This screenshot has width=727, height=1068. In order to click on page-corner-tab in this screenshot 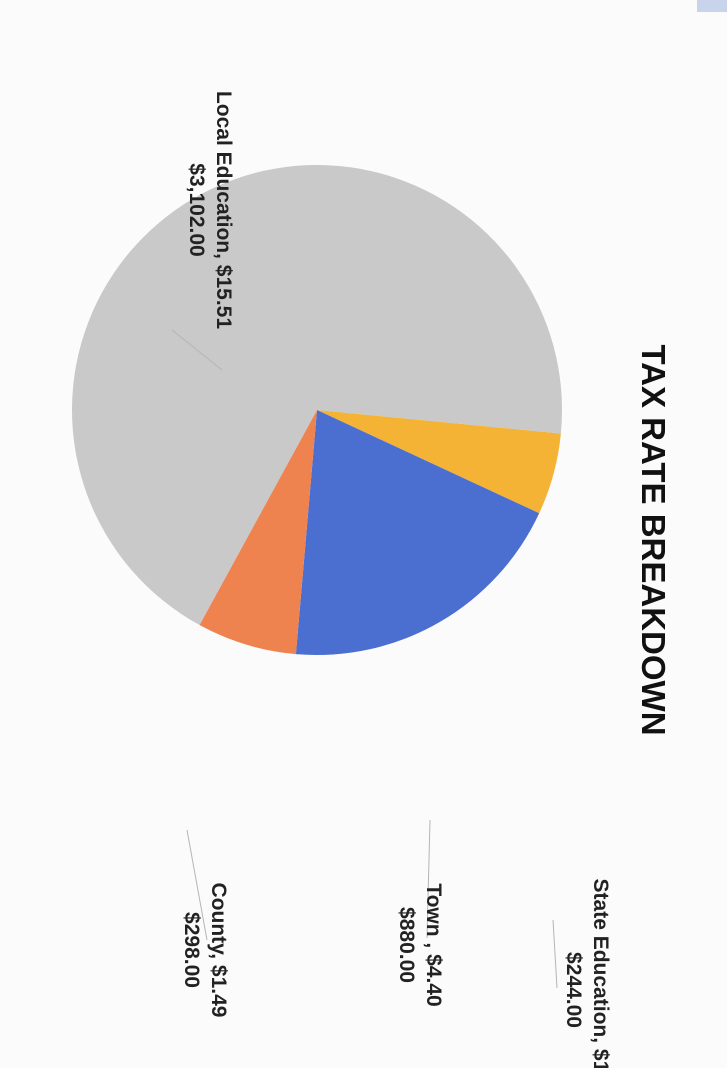, I will do `click(712, 6)`.